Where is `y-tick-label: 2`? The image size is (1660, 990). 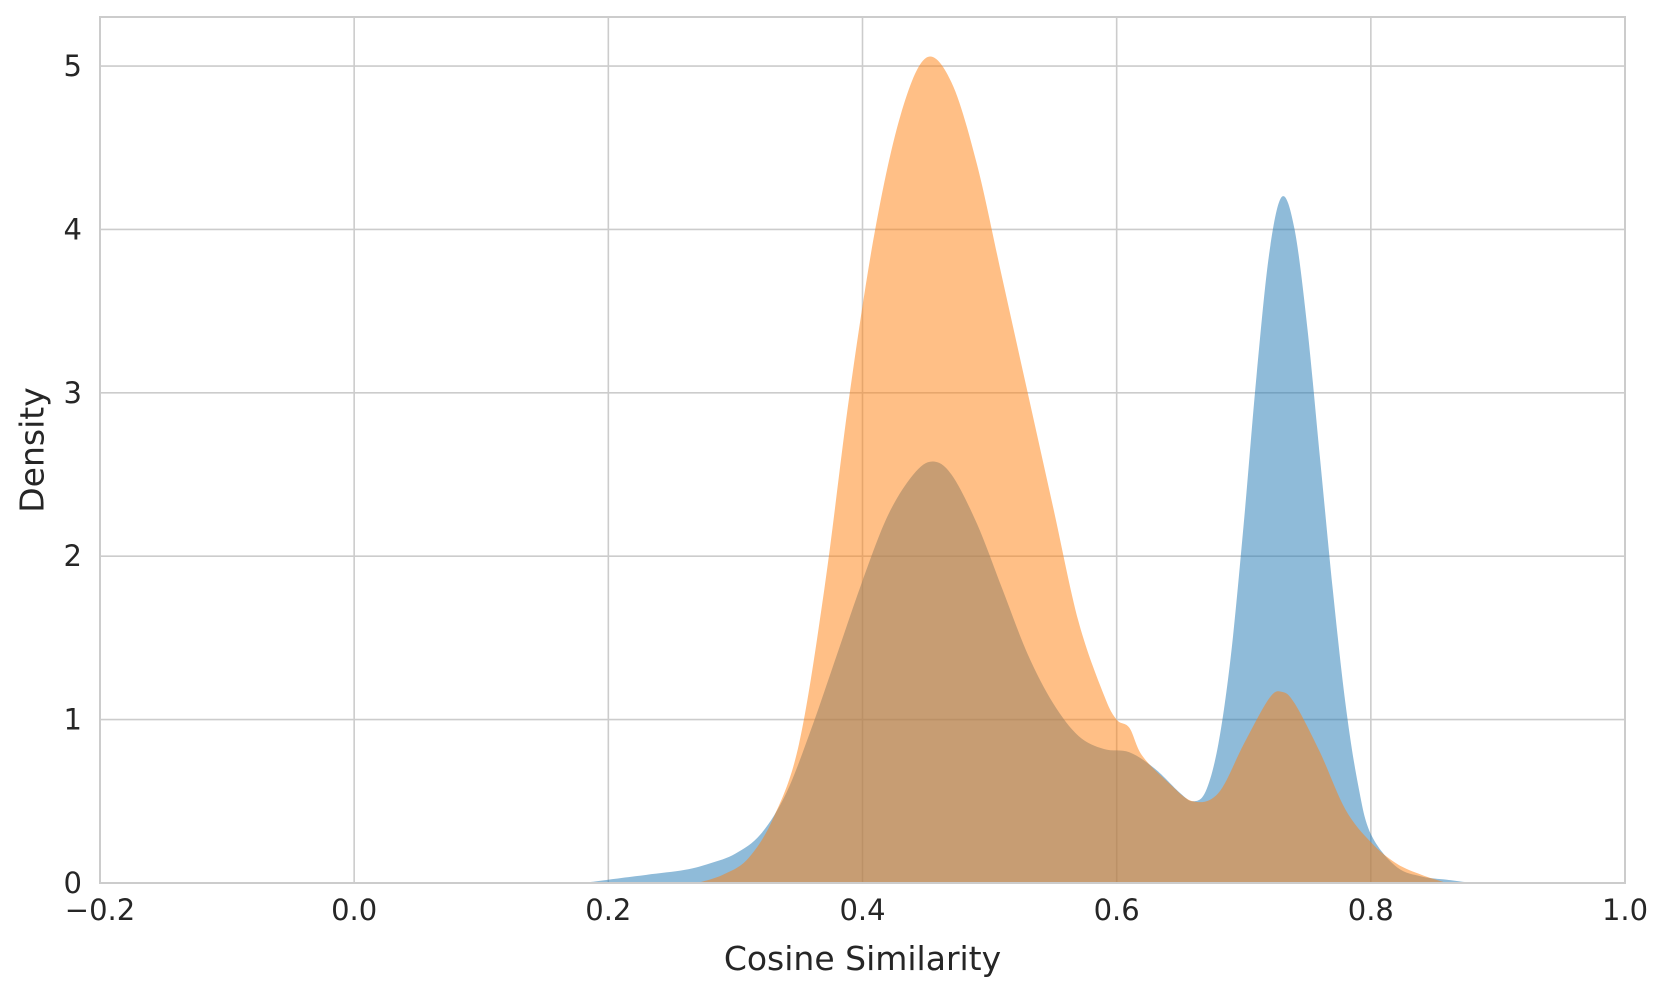 y-tick-label: 2 is located at coordinates (73, 556).